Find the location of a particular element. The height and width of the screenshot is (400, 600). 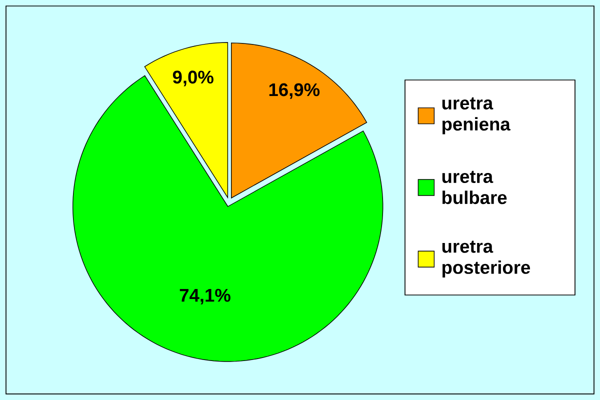

legend-label: uretra peniena is located at coordinates (476, 115).